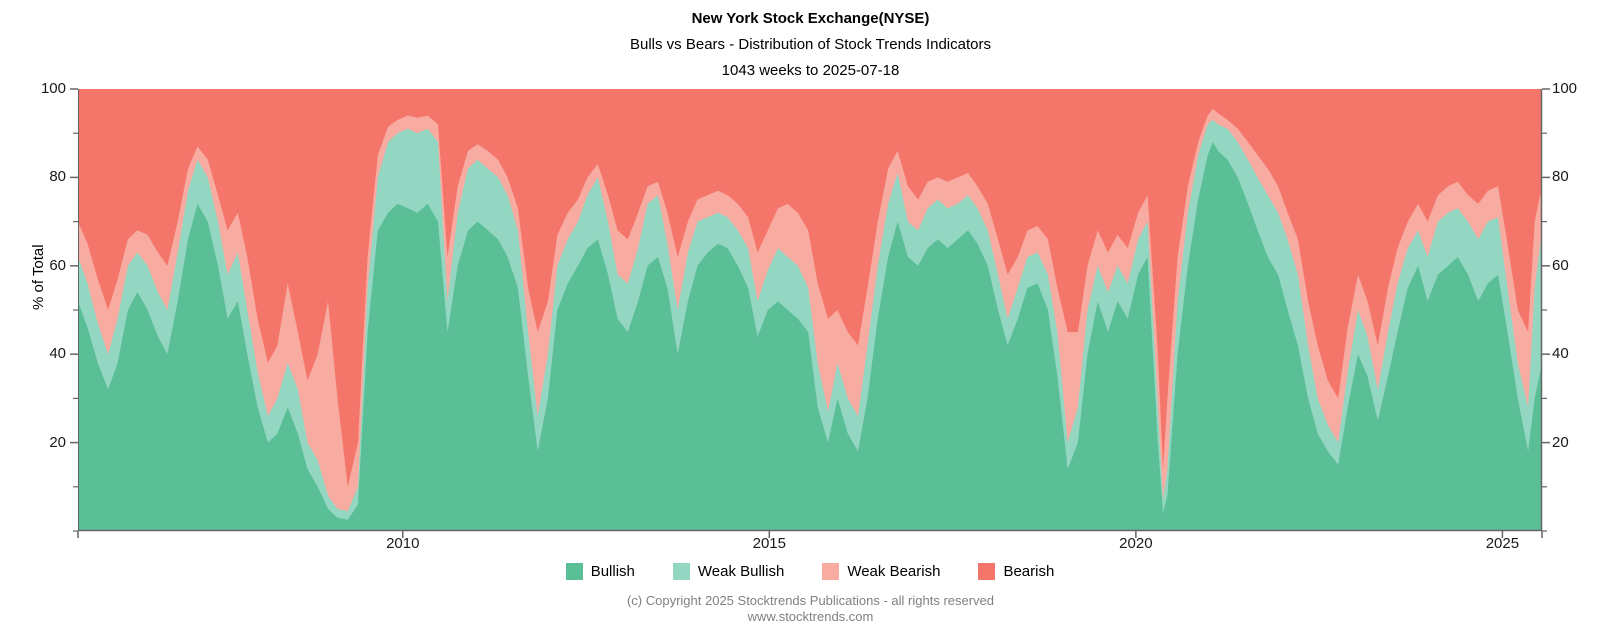  I want to click on x-tick-label: 2025, so click(1502, 543).